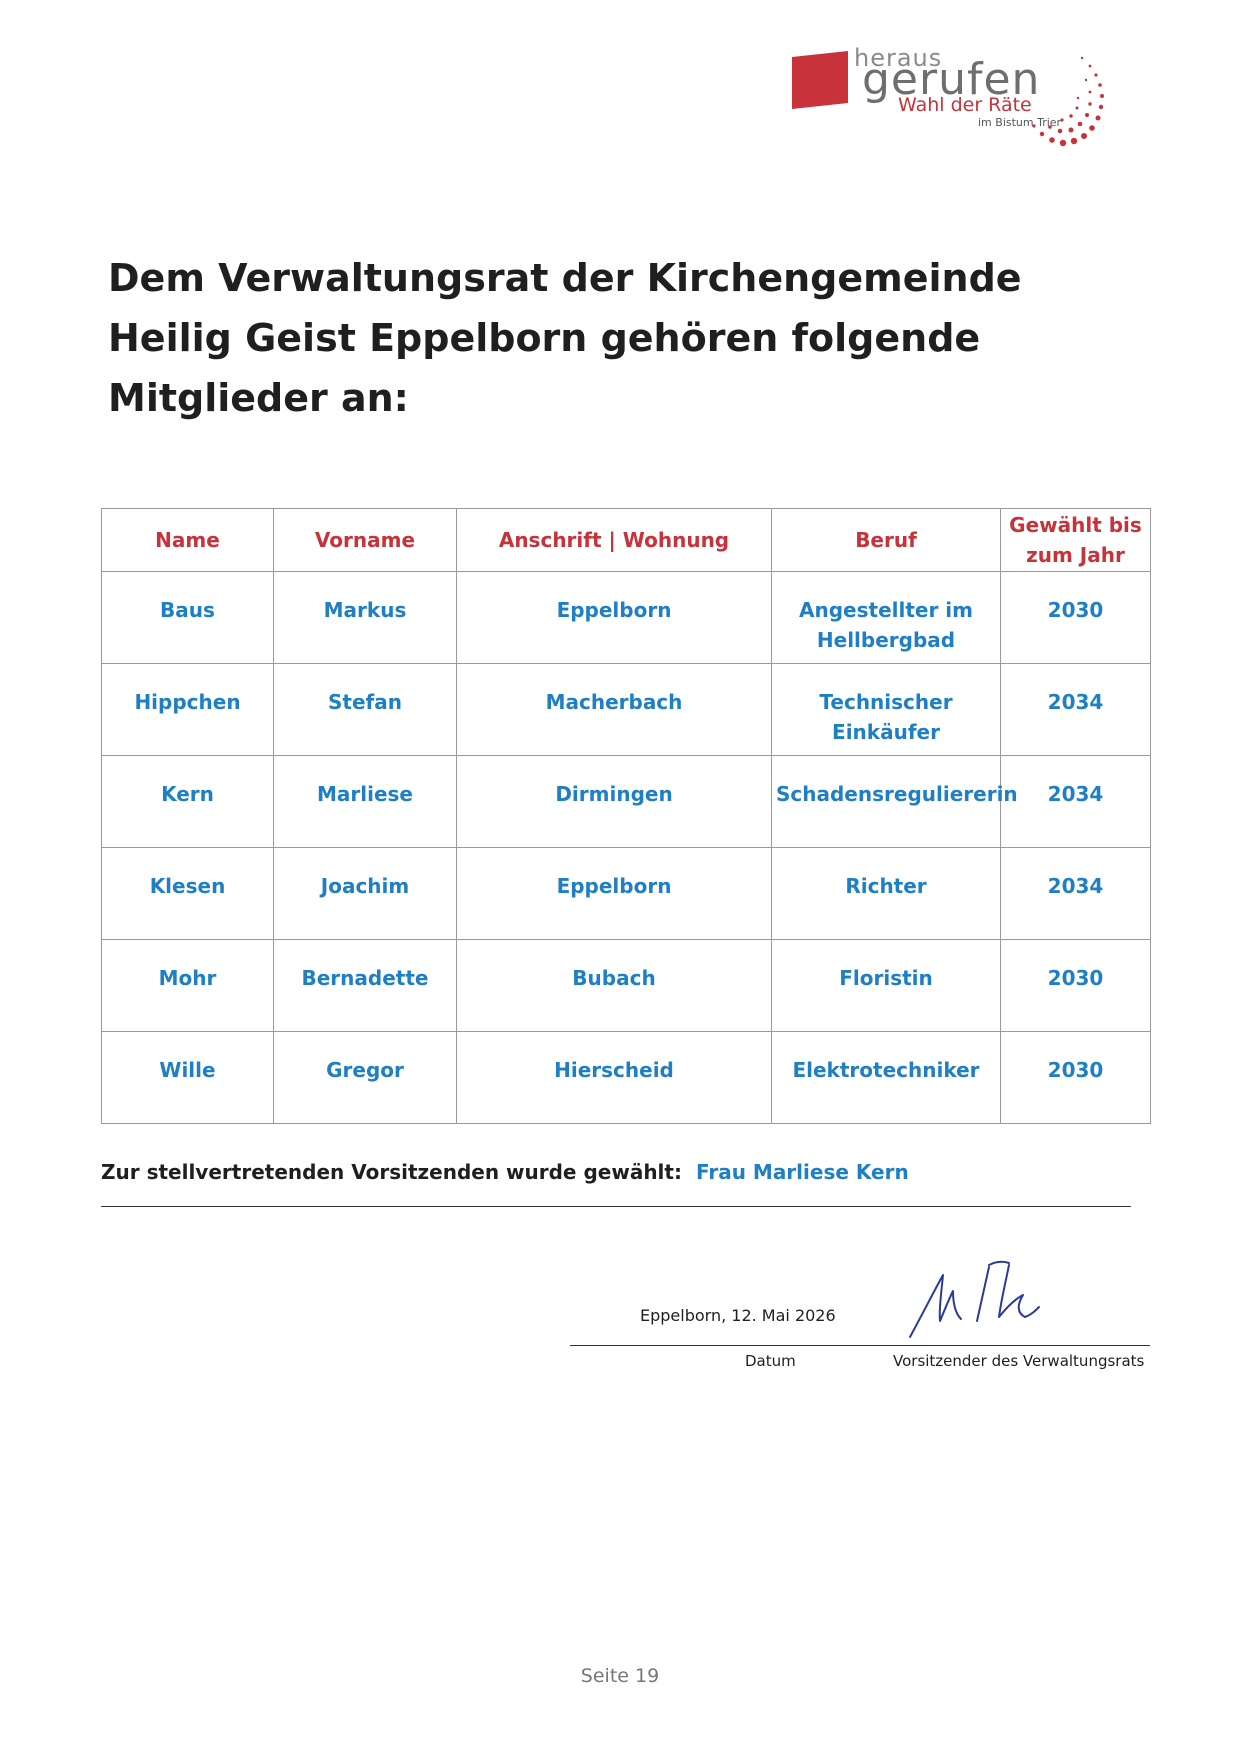  Describe the element at coordinates (365, 801) in the screenshot. I see `cell-vorname: Marliese` at that location.